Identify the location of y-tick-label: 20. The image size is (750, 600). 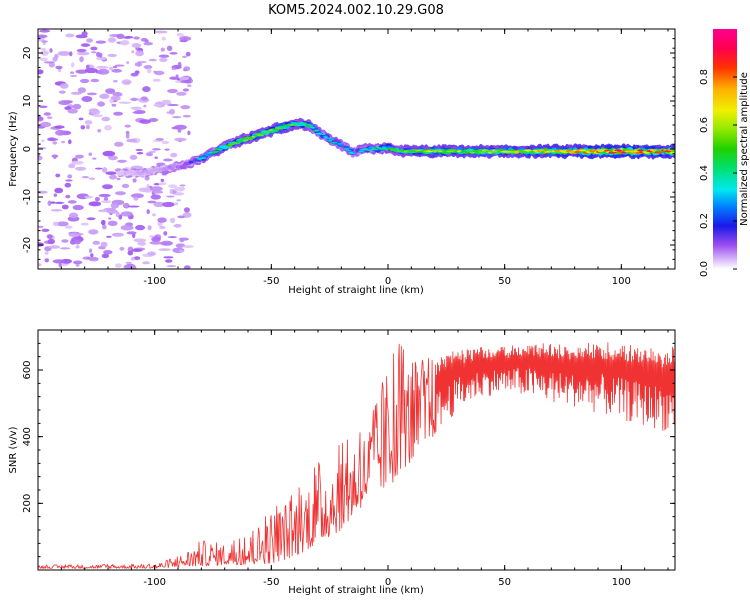
(27, 53).